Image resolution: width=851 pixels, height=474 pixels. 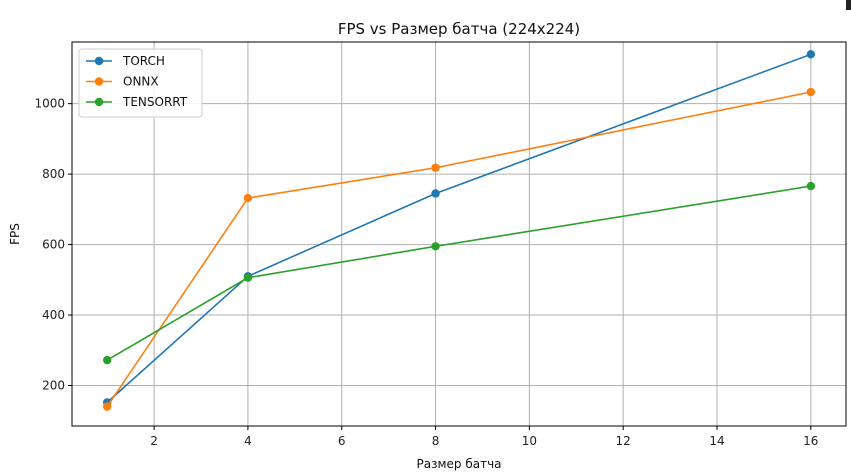 I want to click on x-axis-ticks: 2 4 6 8 10 12 14 16, so click(x=484, y=437).